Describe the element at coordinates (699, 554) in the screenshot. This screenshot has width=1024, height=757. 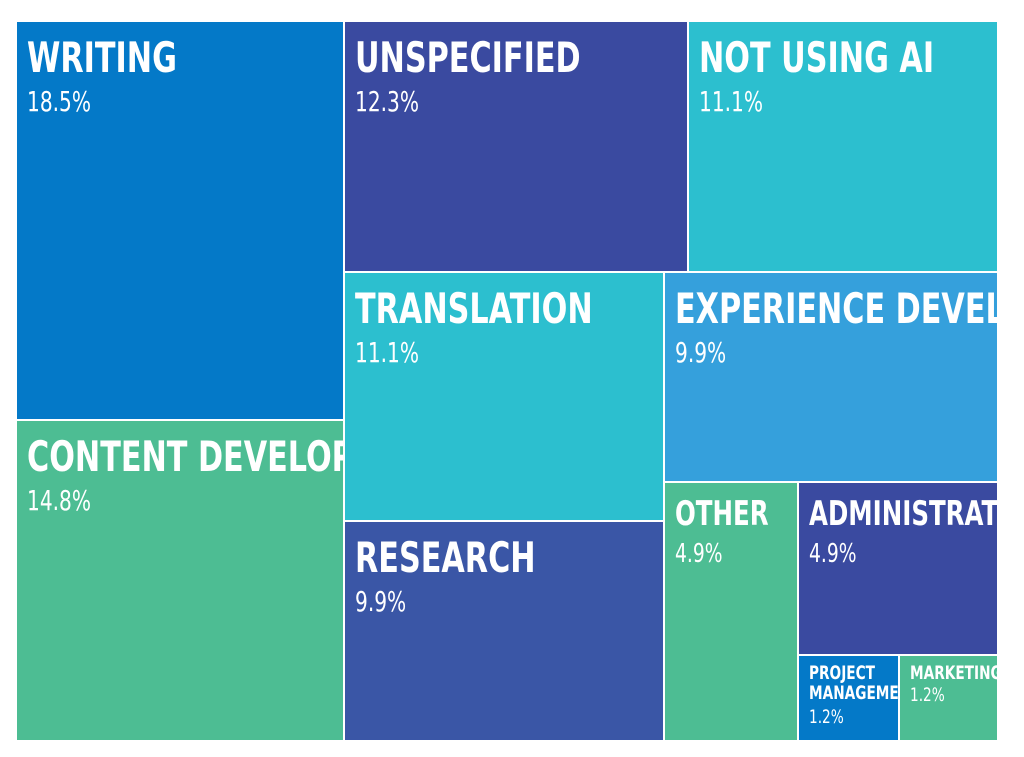
I see `tile-value-other: 4.9%` at that location.